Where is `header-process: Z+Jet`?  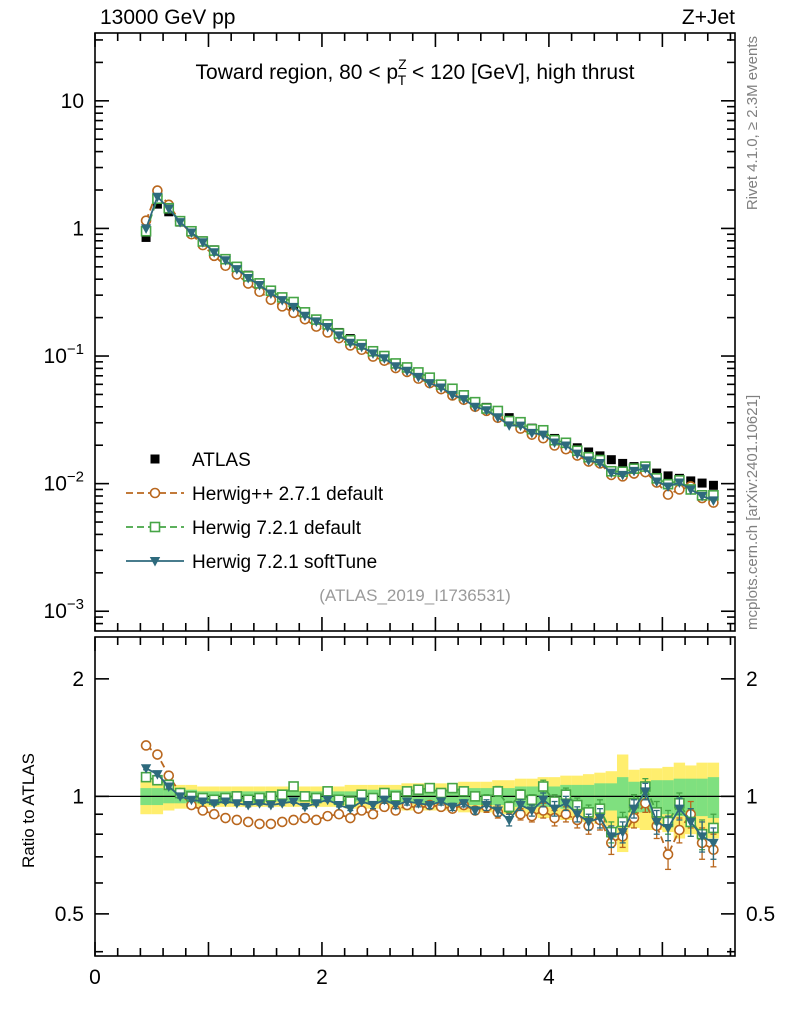
header-process: Z+Jet is located at coordinates (708, 17).